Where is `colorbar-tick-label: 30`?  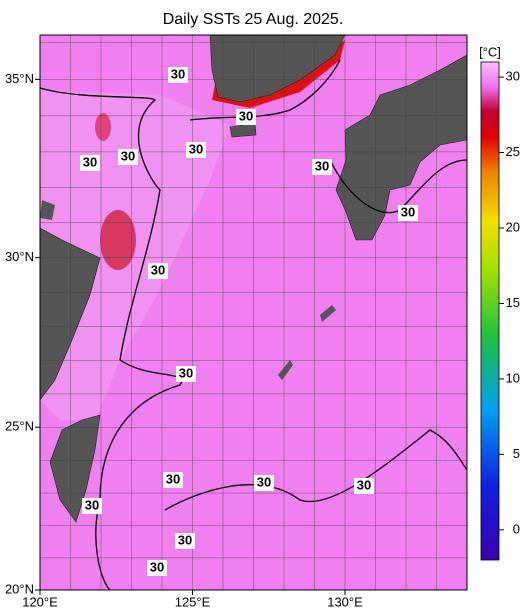
colorbar-tick-label: 30 is located at coordinates (513, 76).